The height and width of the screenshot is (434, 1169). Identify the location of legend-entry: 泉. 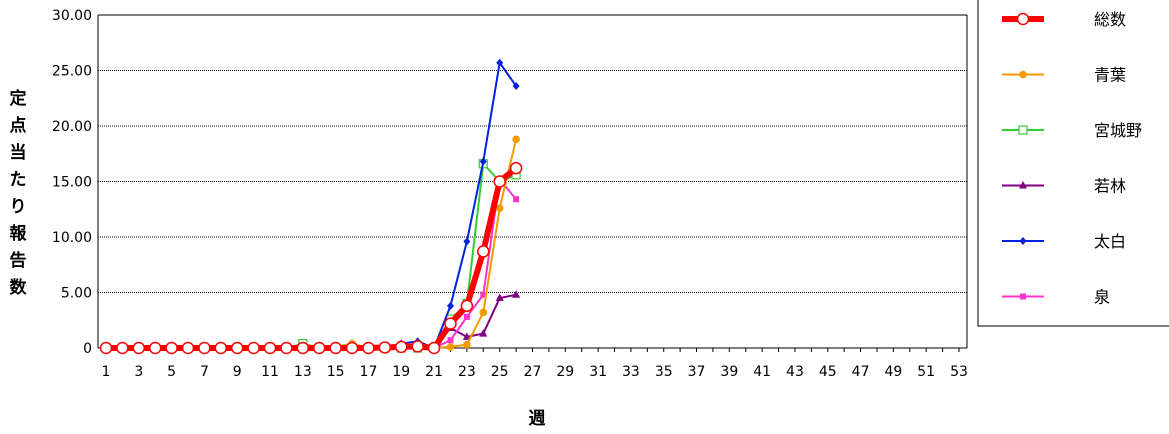
(1056, 297).